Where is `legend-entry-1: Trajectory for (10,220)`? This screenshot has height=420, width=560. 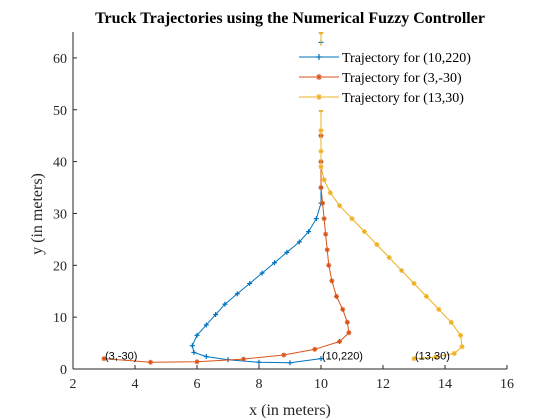 legend-entry-1: Trajectory for (10,220) is located at coordinates (385, 58).